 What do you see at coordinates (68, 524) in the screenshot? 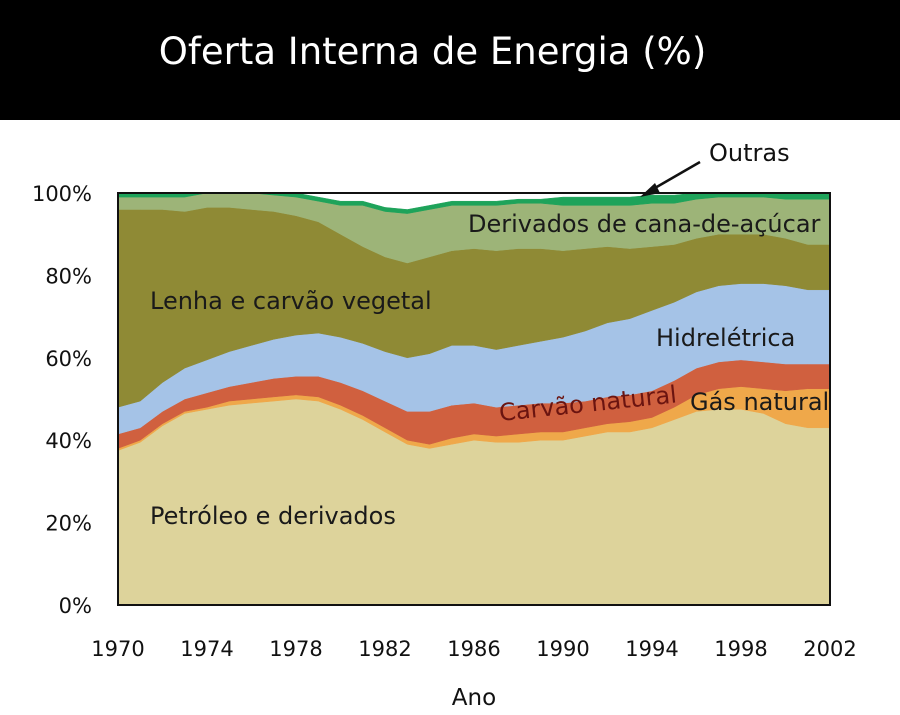
I see `y-tick-label: 20%` at bounding box center [68, 524].